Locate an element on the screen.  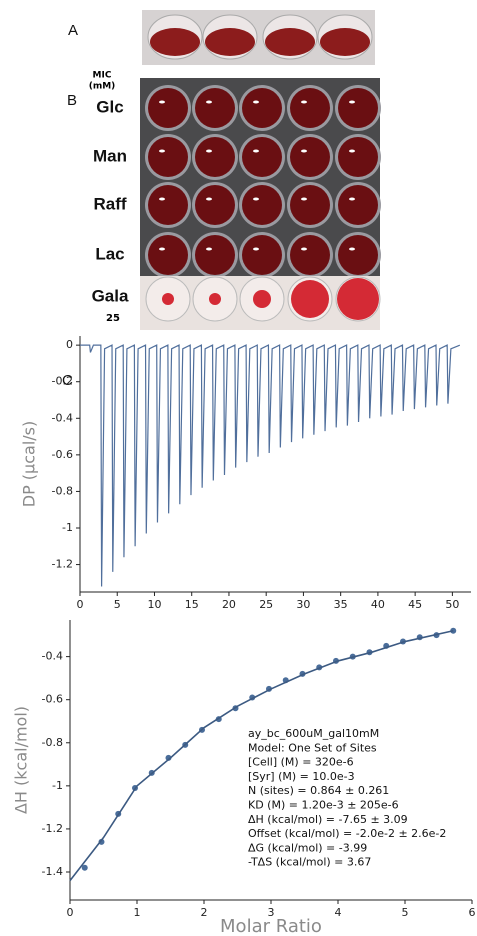
y-tick-label: -0.4 is located at coordinates (62, 417).